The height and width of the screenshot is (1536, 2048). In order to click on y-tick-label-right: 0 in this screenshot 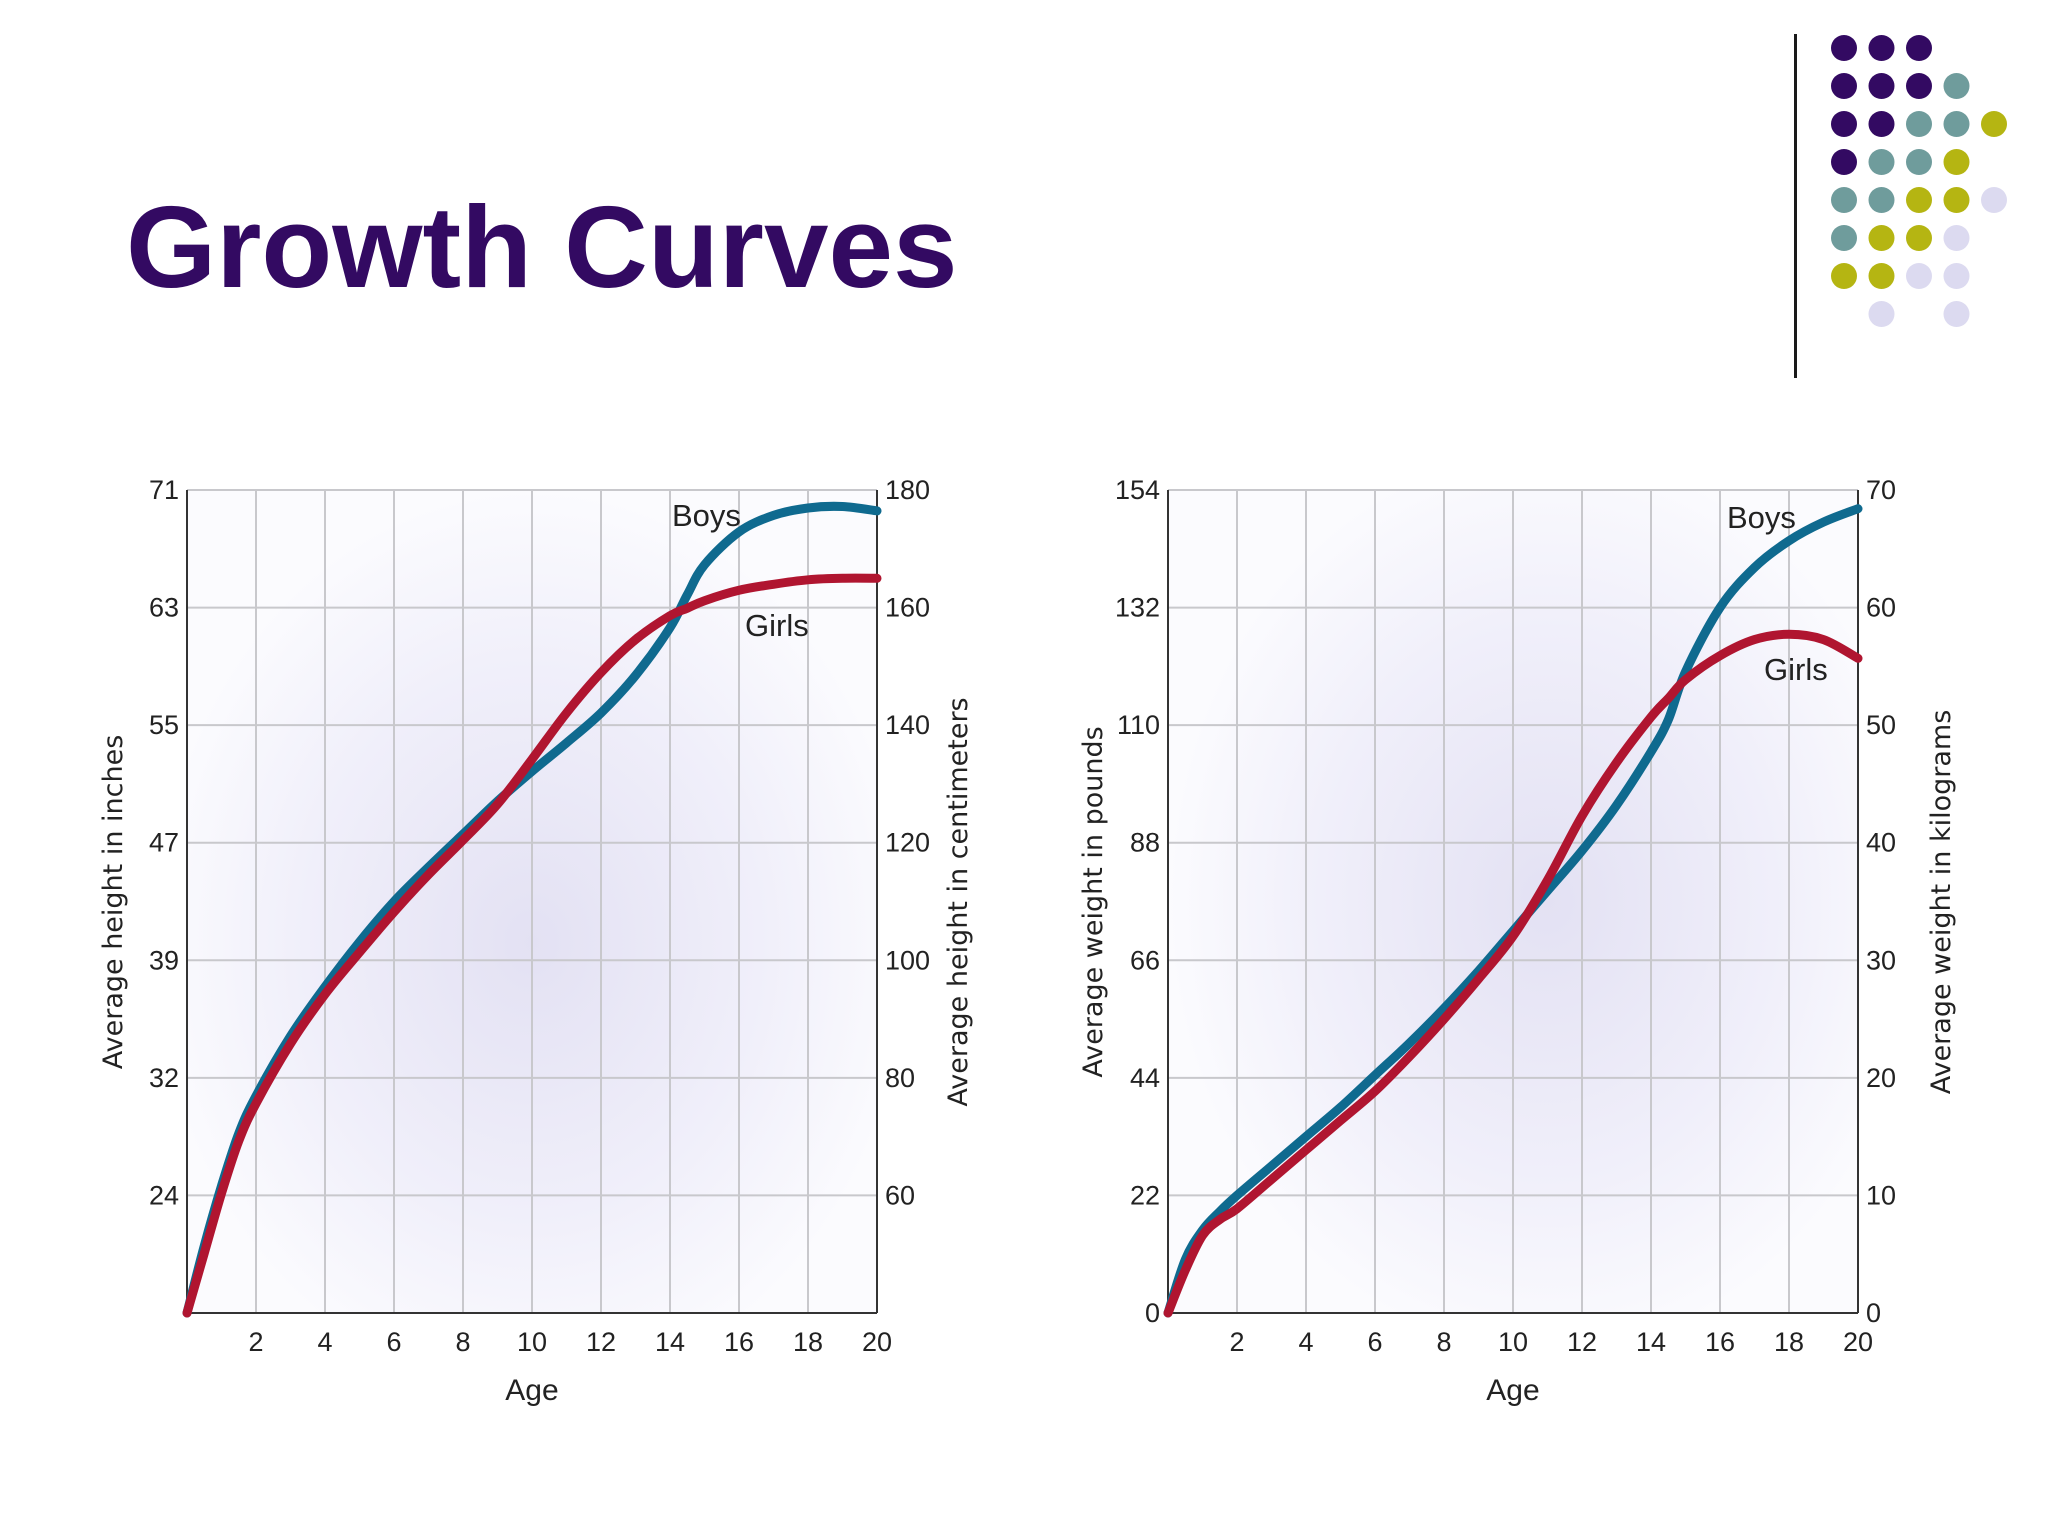, I will do `click(1873, 1313)`.